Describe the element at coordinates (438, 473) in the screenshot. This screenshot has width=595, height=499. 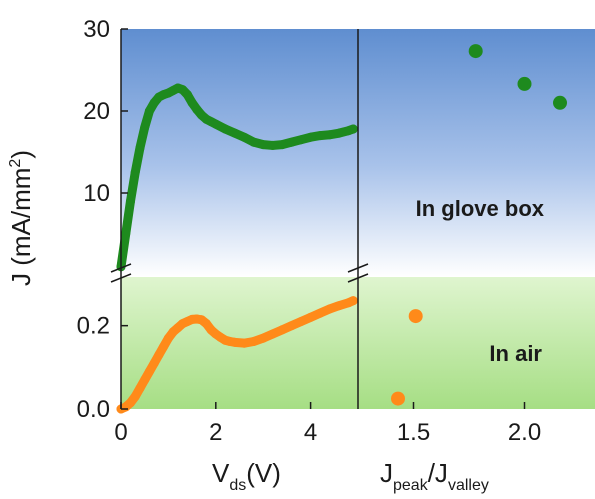
I see `ratio-xlabel-mid: /J` at that location.